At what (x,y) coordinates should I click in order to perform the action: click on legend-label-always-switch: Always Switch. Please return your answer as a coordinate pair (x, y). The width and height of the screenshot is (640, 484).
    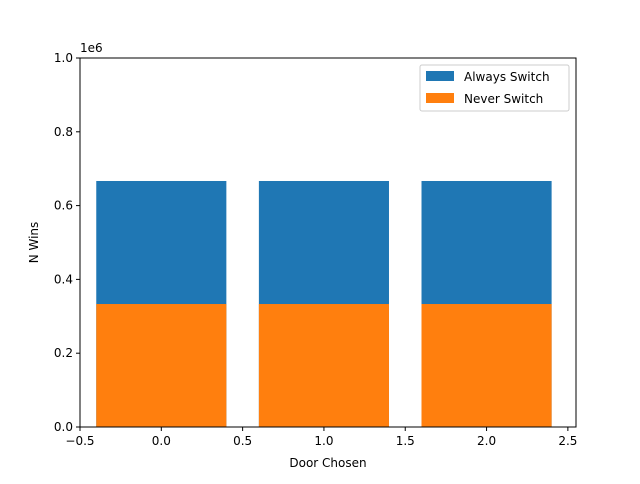
    Looking at the image, I should click on (507, 77).